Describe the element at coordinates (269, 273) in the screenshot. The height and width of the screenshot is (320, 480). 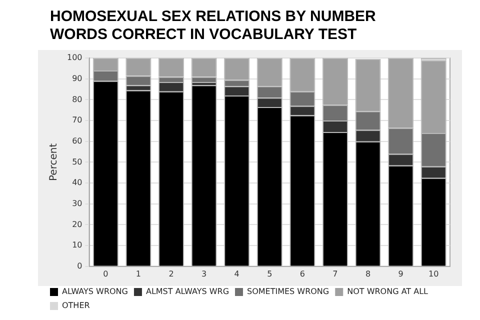
I see `x-tick-label: 5` at that location.